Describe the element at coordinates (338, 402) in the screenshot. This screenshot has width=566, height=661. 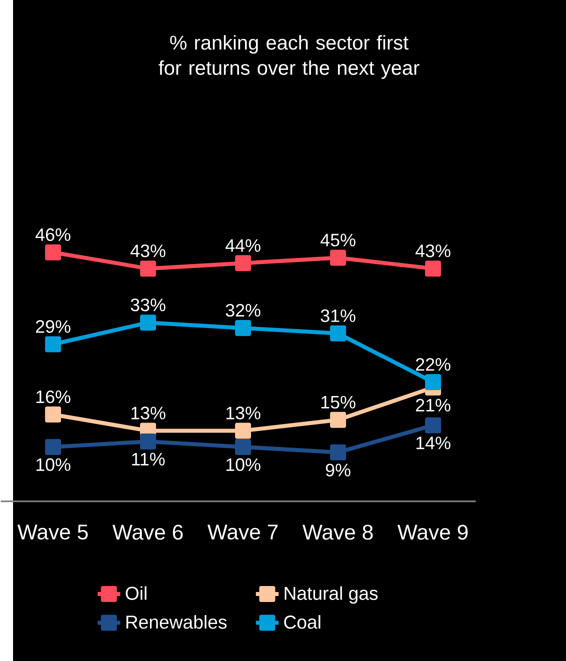
I see `data-label: 15%` at that location.